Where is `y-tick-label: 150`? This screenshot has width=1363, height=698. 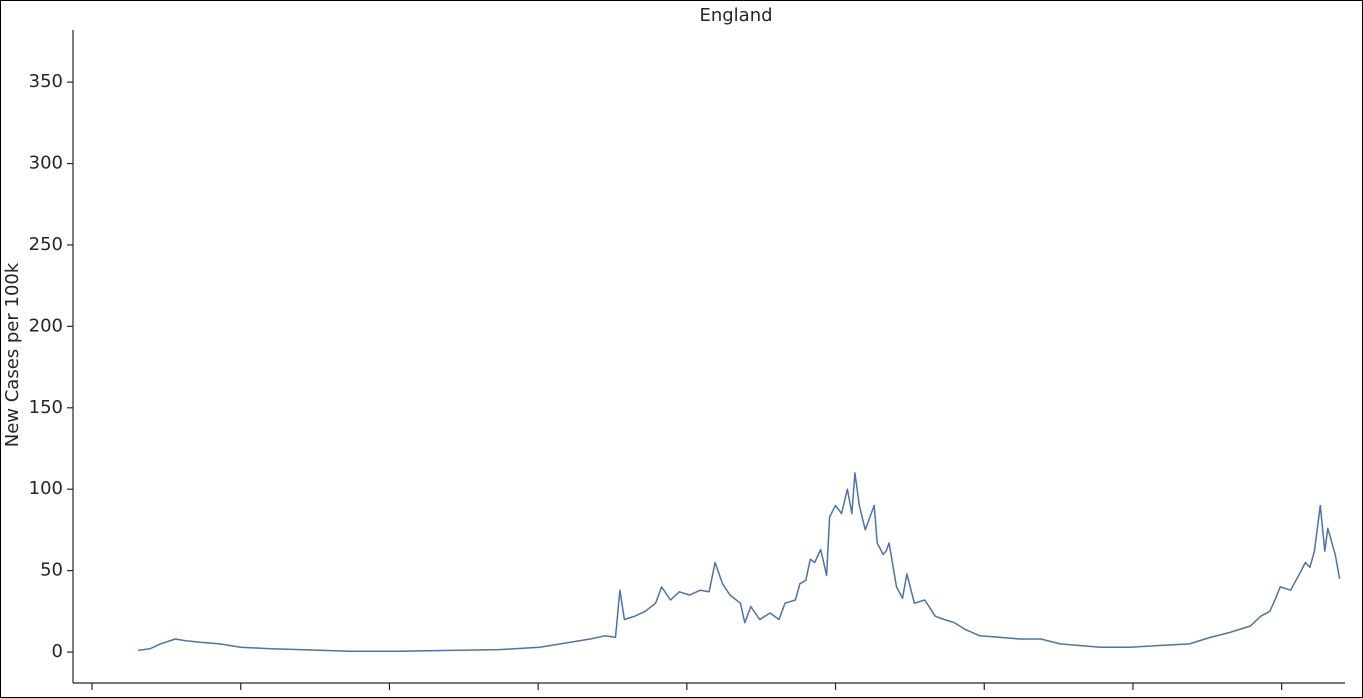
y-tick-label: 150 is located at coordinates (46, 407).